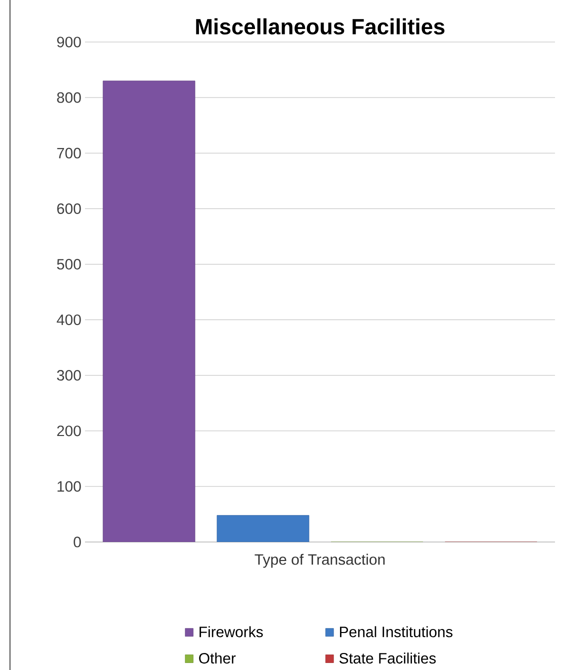  What do you see at coordinates (69, 97) in the screenshot?
I see `y-tick-label: 800` at bounding box center [69, 97].